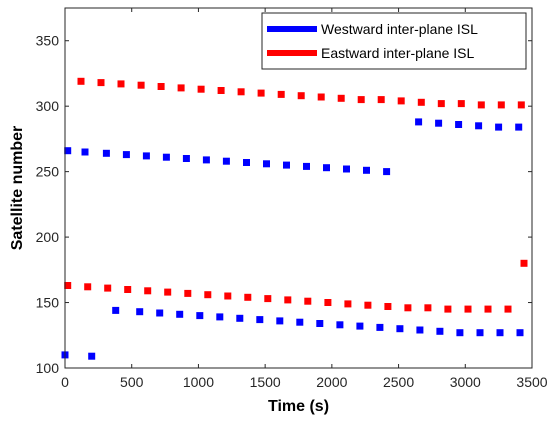  Describe the element at coordinates (465, 382) in the screenshot. I see `x-tick-label: 3000` at that location.